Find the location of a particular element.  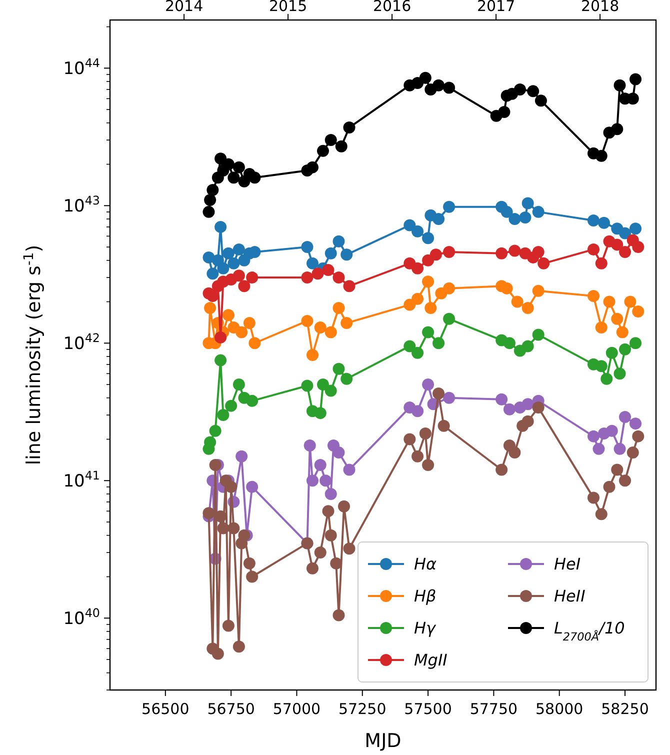

x-tick-label: 56750 is located at coordinates (231, 709).